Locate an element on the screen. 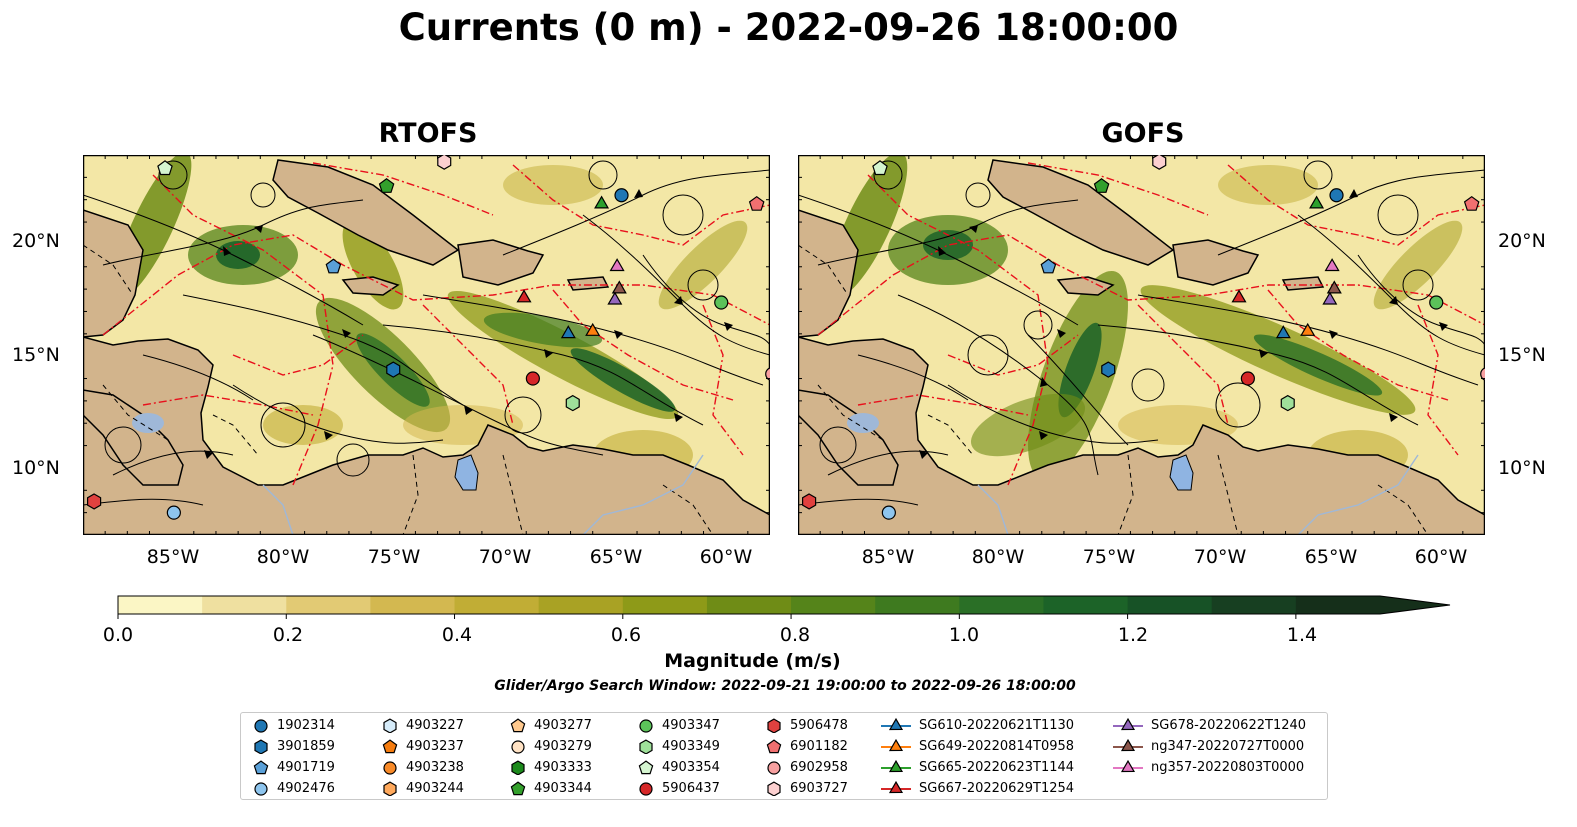  streamline-arrows is located at coordinates (1183, 324).